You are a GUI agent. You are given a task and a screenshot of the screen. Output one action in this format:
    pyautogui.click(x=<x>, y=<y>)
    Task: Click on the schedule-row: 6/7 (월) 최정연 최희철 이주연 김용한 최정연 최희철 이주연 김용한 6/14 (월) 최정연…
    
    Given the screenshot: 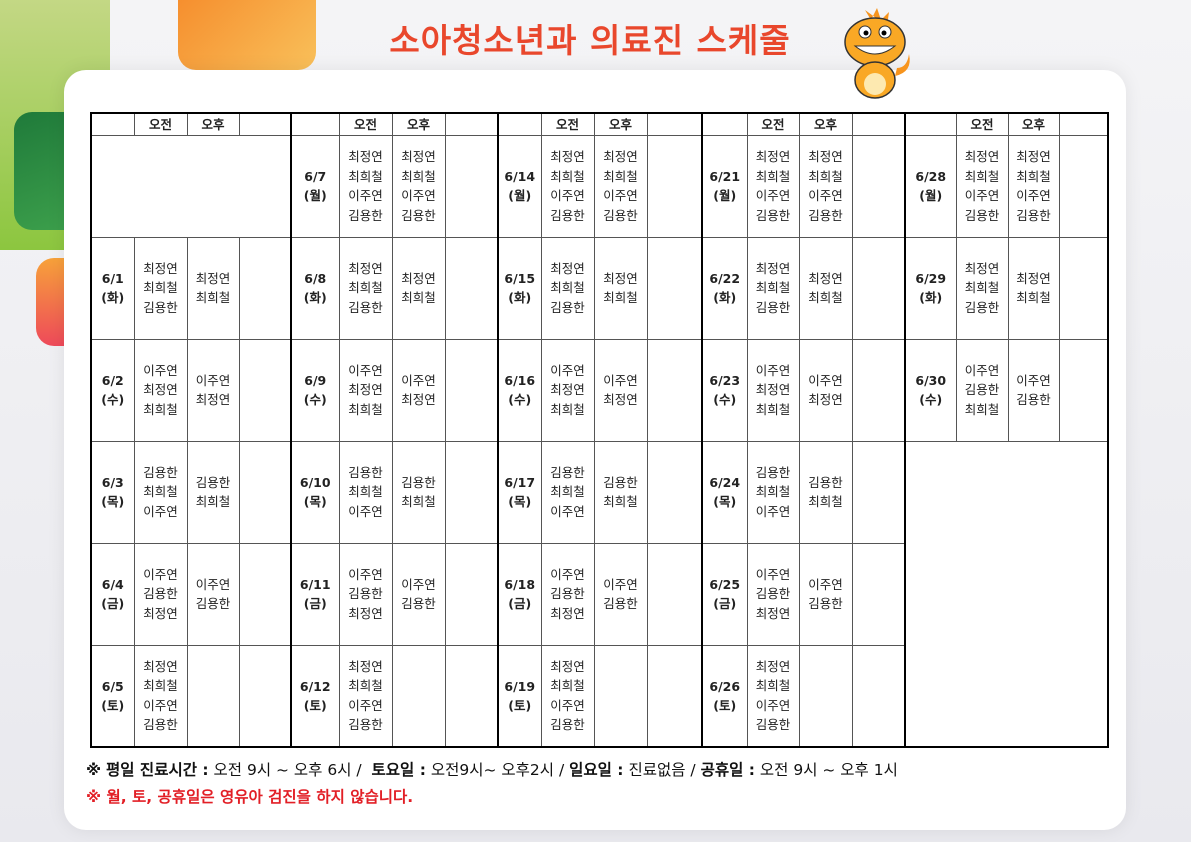 What is the action you would take?
    pyautogui.click(x=599, y=186)
    